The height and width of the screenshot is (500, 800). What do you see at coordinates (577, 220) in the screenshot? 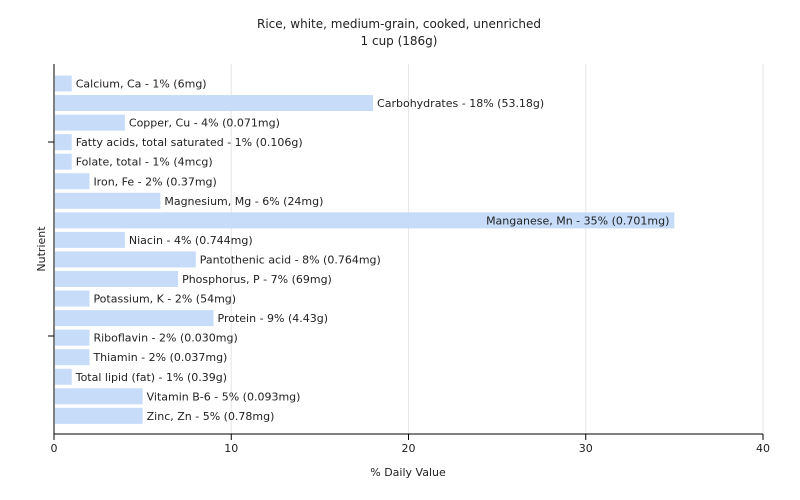
I see `bar-label: Manganese, Mn - 35% (0.701mg)` at bounding box center [577, 220].